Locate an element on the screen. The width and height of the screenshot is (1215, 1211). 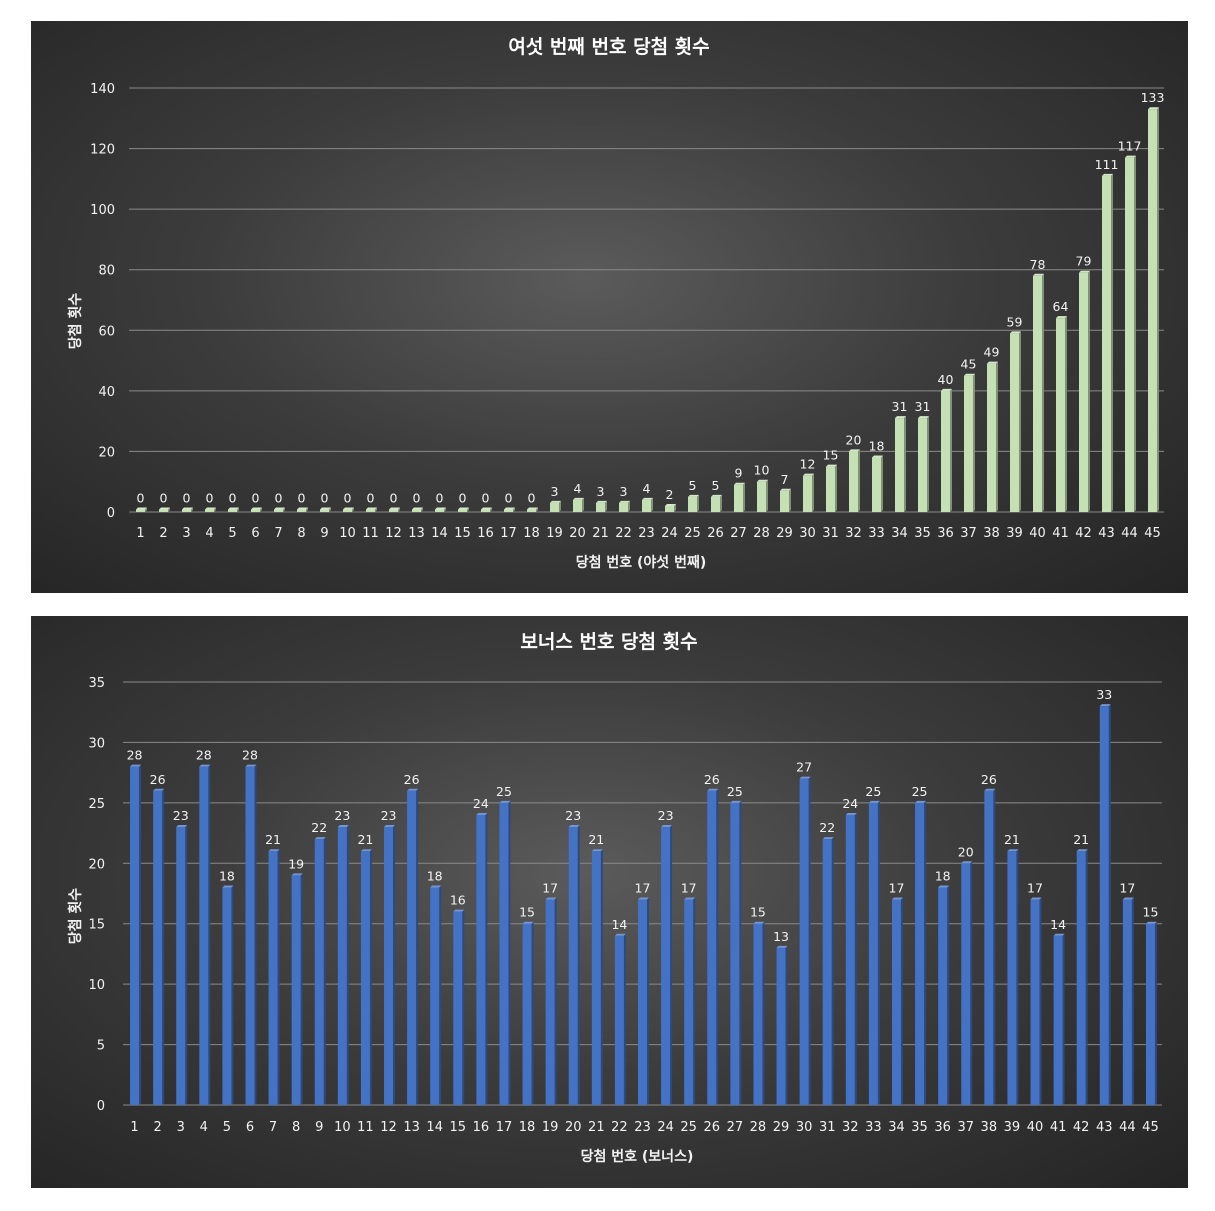
x-tick-label: 22 is located at coordinates (619, 1127).